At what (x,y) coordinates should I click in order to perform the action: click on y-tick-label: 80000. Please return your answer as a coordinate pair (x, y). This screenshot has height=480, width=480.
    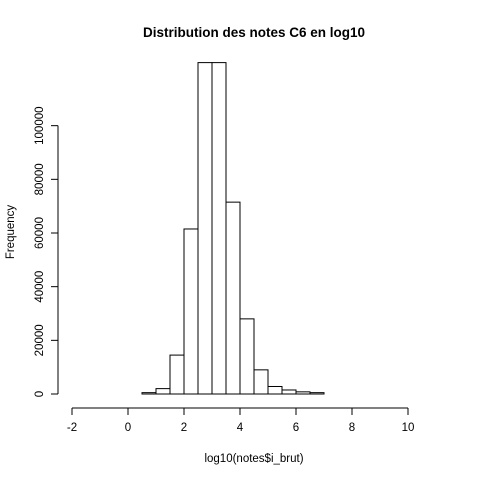
    Looking at the image, I should click on (40, 179).